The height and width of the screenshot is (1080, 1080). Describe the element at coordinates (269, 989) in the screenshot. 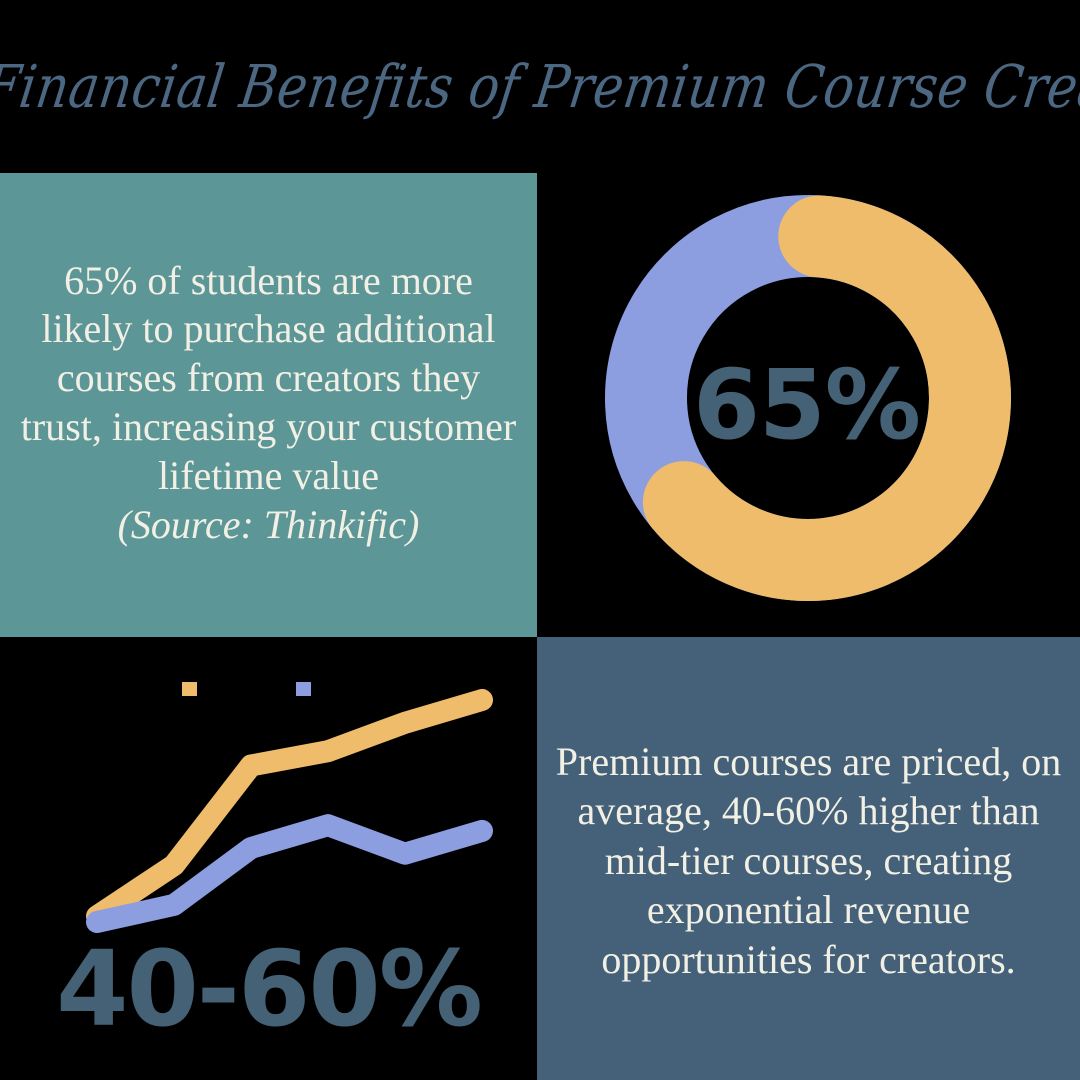

I see `line-chart-stat-label: 40-60%` at that location.